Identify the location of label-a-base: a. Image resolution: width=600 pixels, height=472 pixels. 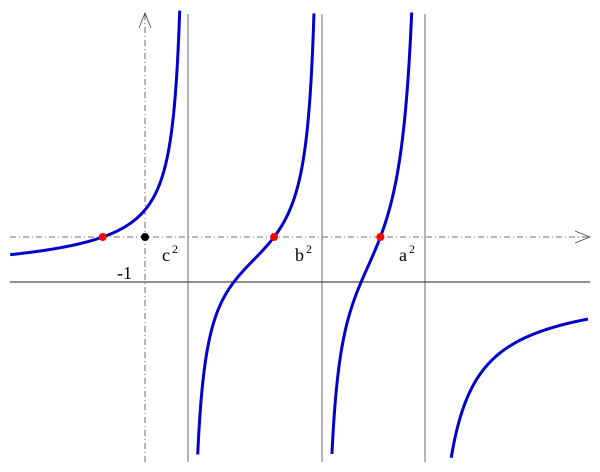
(403, 255).